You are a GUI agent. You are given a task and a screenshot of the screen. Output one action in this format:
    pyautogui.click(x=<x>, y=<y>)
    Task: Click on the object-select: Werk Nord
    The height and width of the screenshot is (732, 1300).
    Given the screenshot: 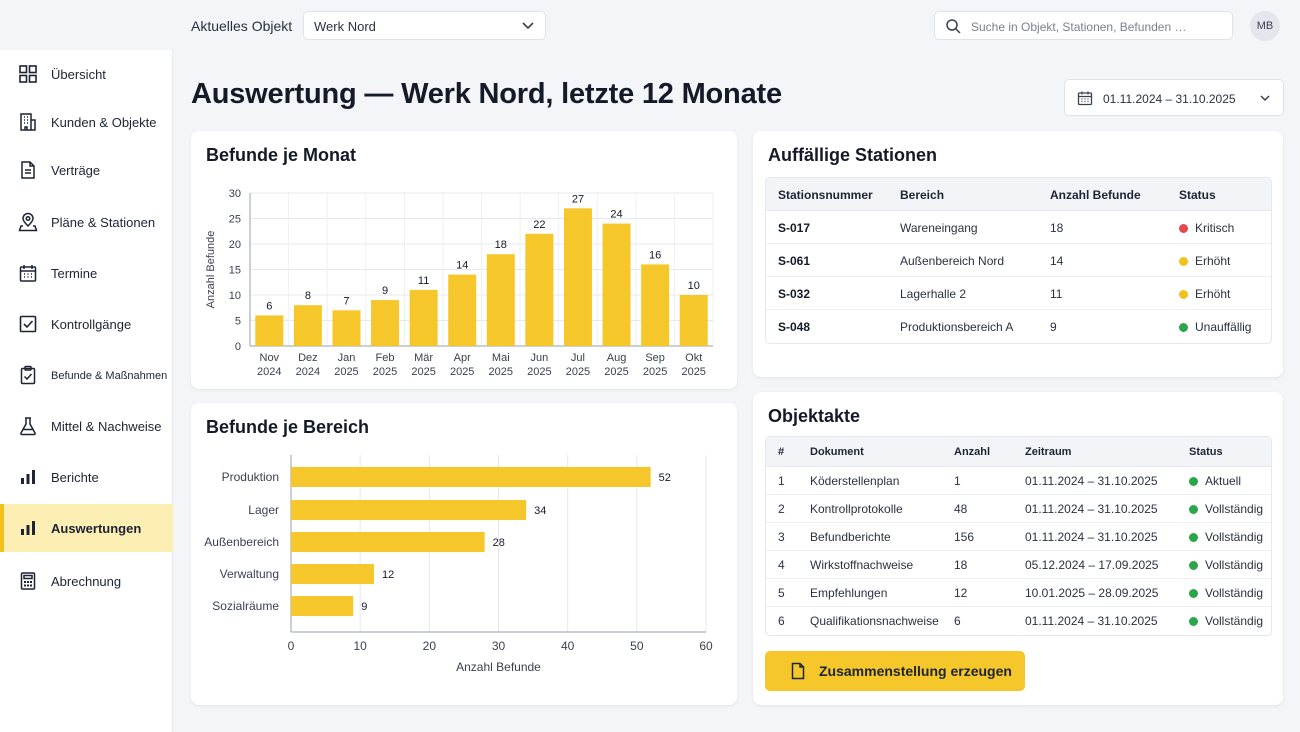 What is the action you would take?
    pyautogui.click(x=424, y=25)
    